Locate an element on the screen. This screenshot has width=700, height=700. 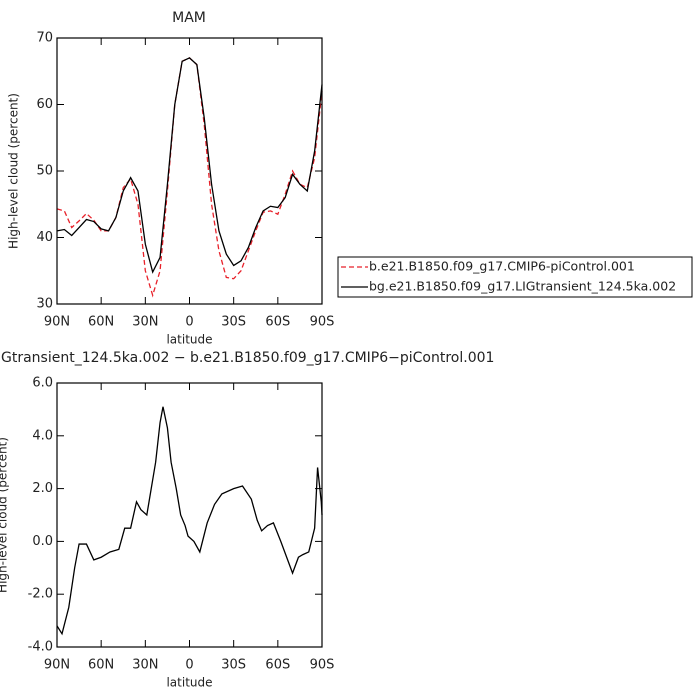
y-tick-label: 40 is located at coordinates (44, 237).